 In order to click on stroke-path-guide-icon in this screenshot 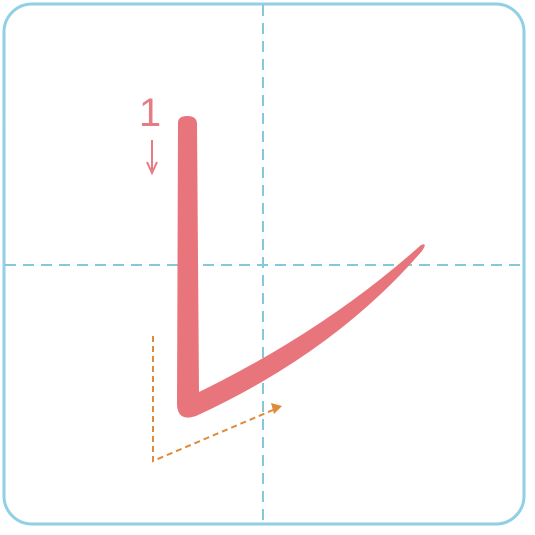, I will do `click(217, 399)`.